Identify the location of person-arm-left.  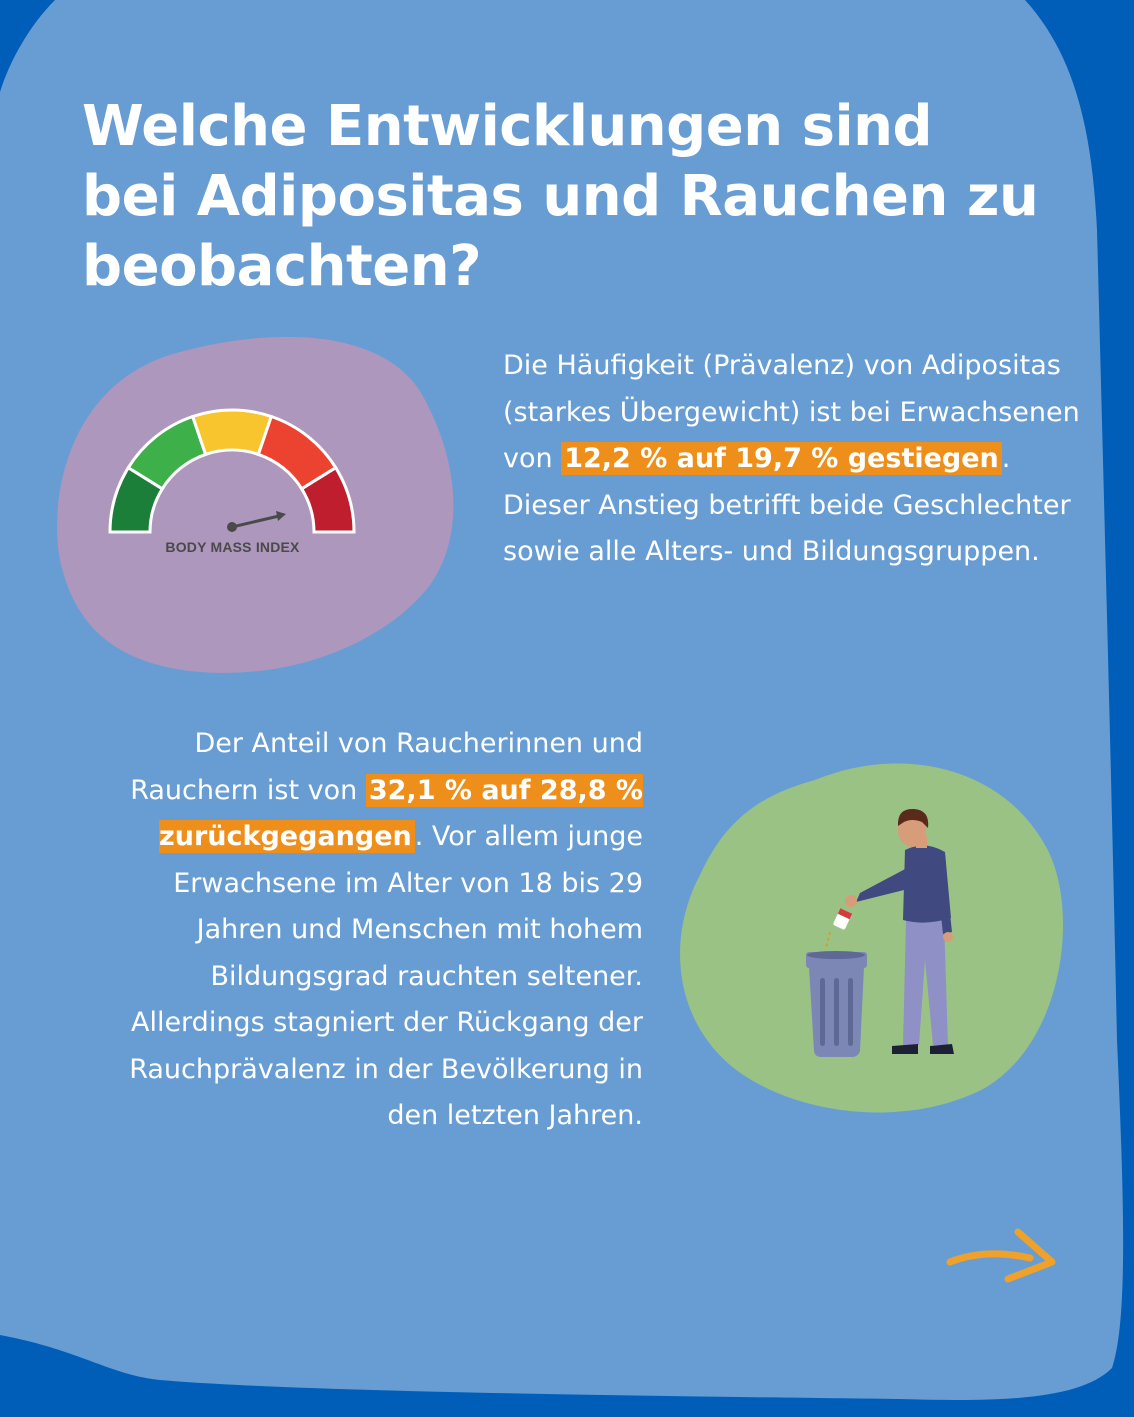
(884, 885).